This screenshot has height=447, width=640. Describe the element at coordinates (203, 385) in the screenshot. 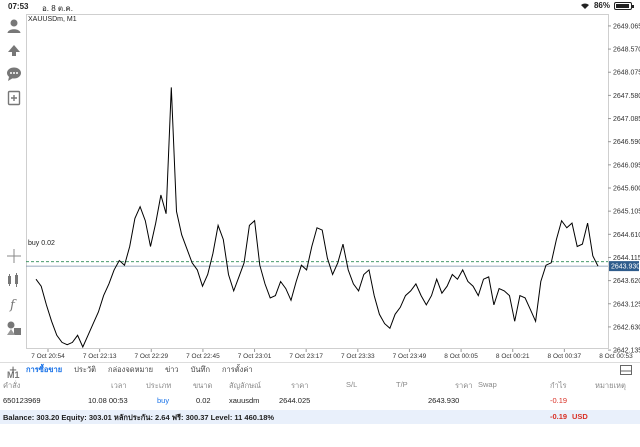

I see `col-size: ขนาด` at that location.